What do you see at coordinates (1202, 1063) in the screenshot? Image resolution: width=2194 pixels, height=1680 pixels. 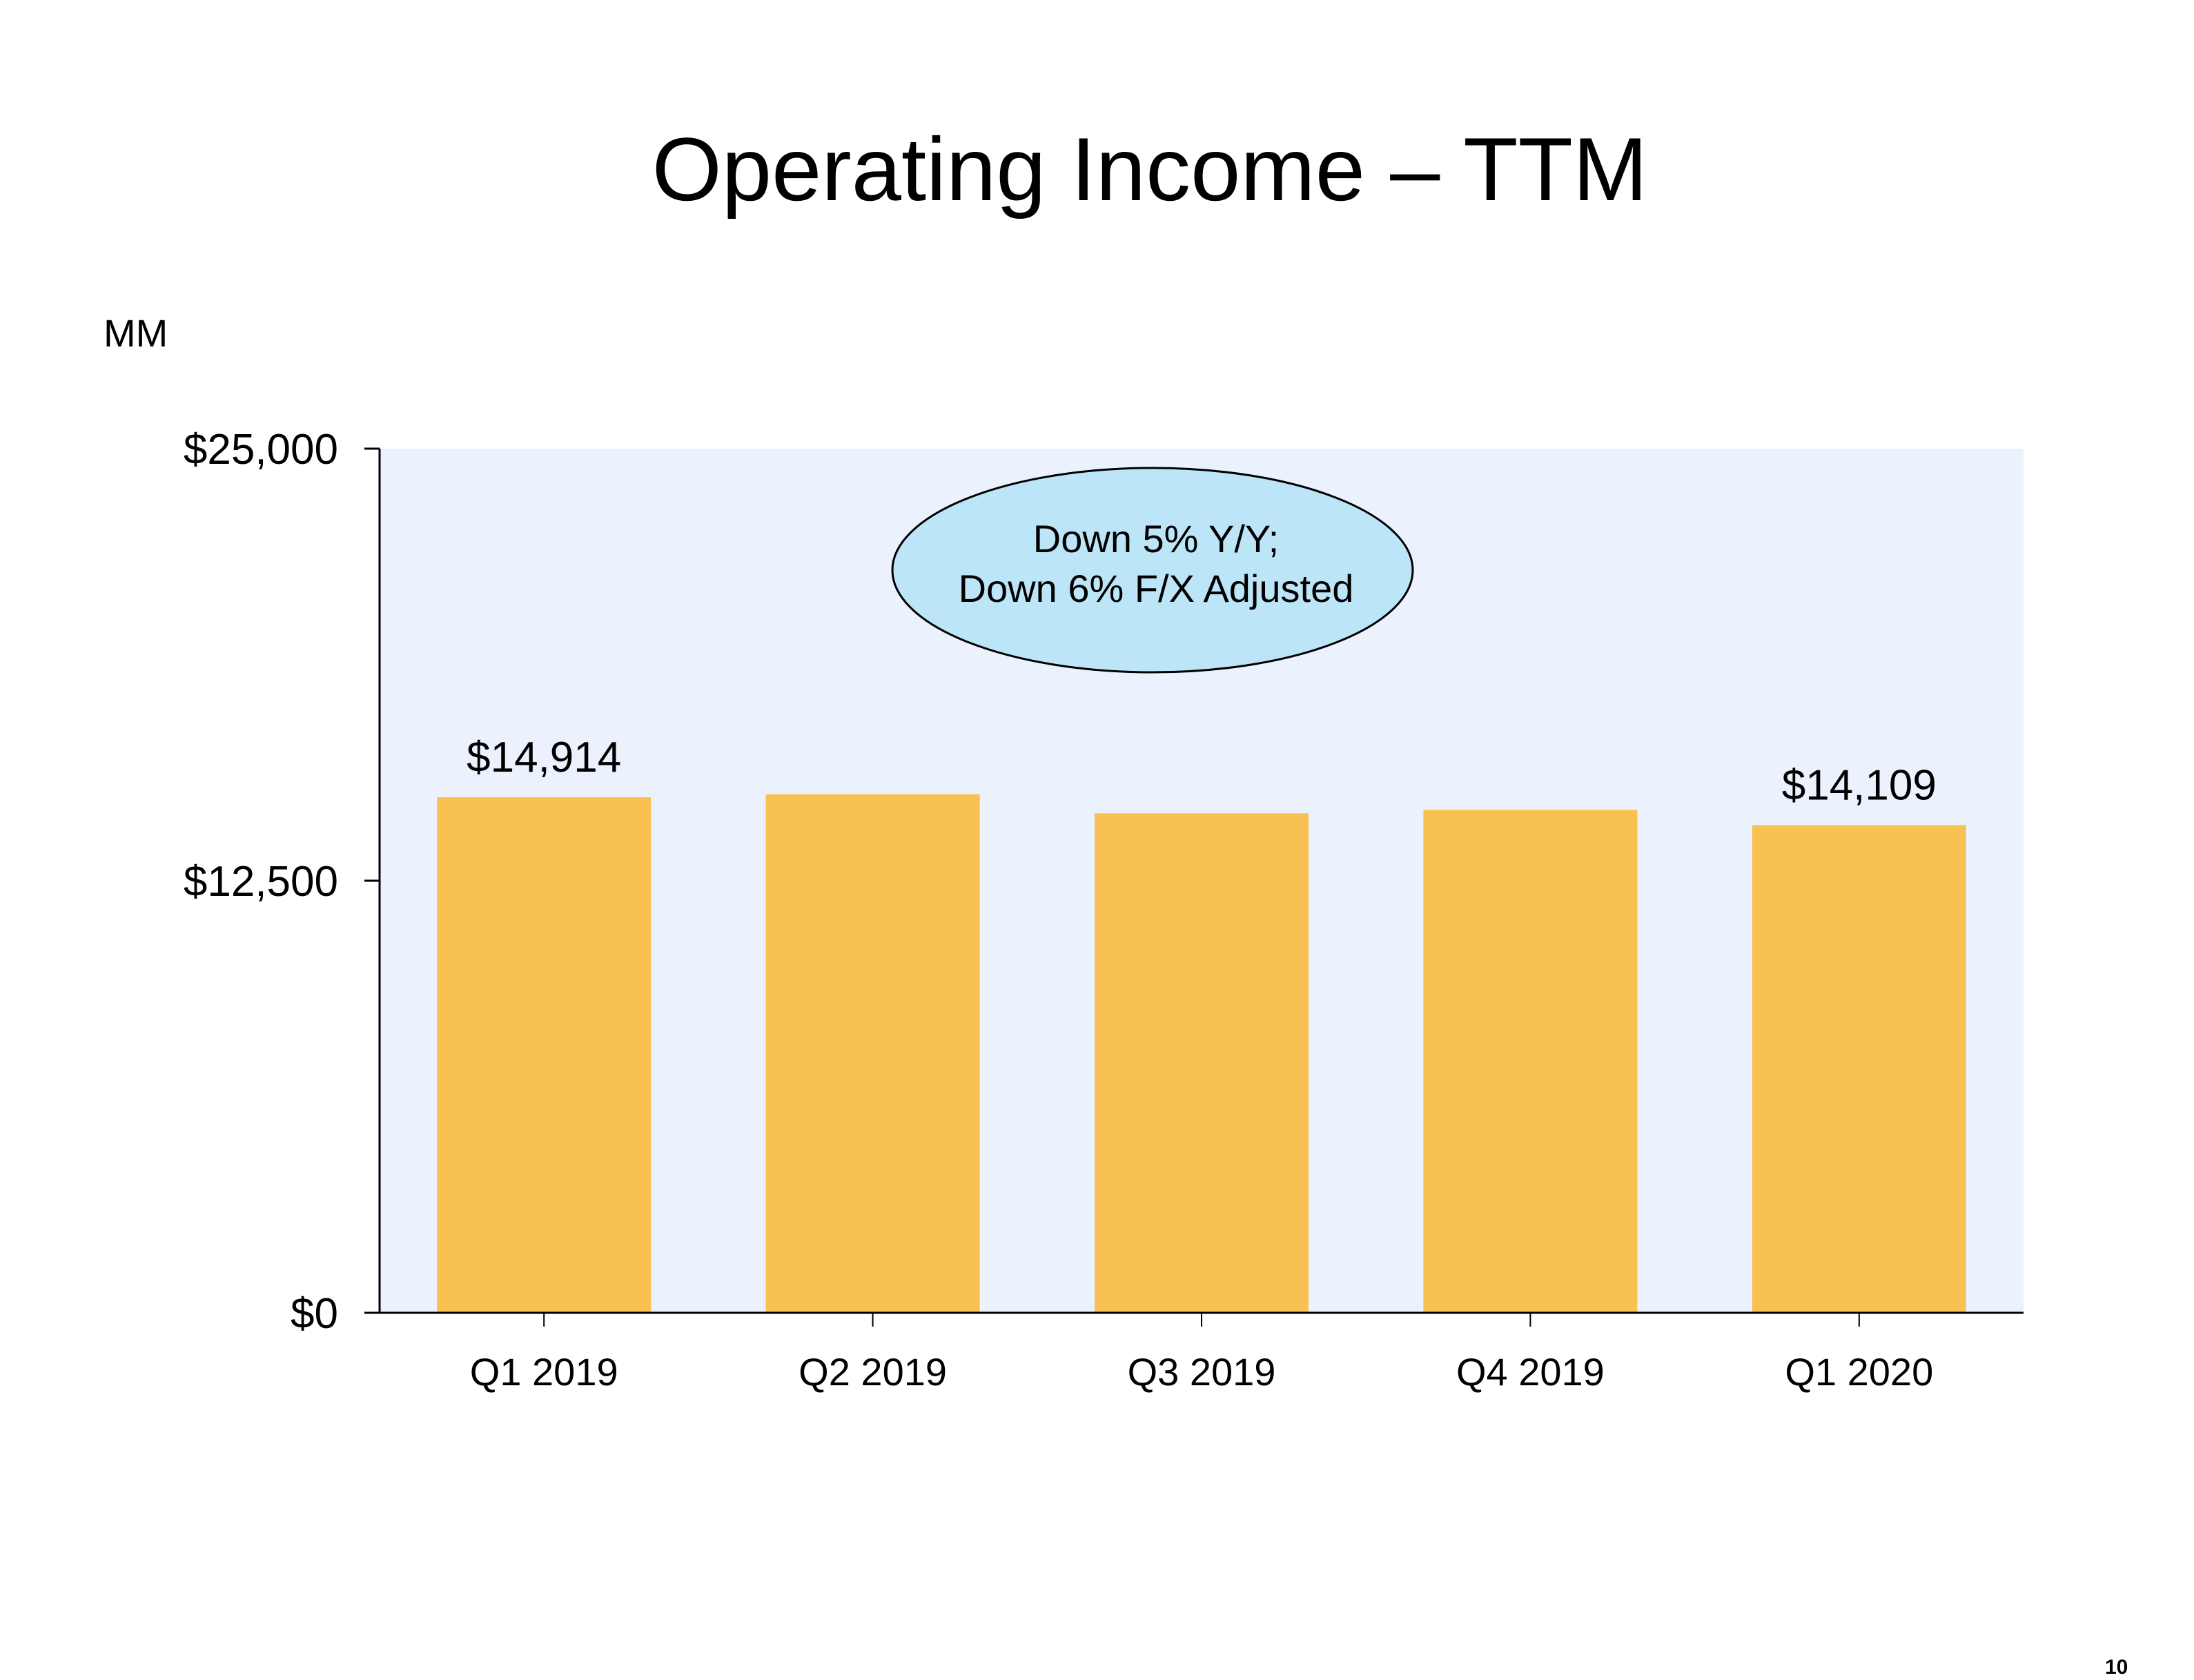 I see `bar-q3-2019` at bounding box center [1202, 1063].